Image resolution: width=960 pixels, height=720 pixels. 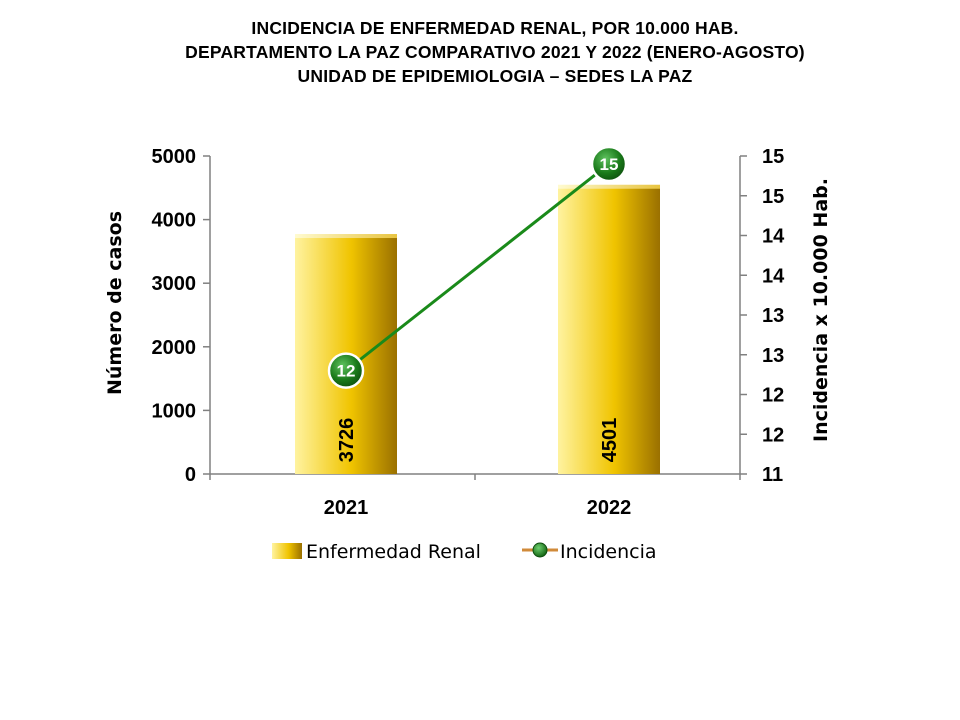 What do you see at coordinates (174, 348) in the screenshot?
I see `y-tick-label: 2000` at bounding box center [174, 348].